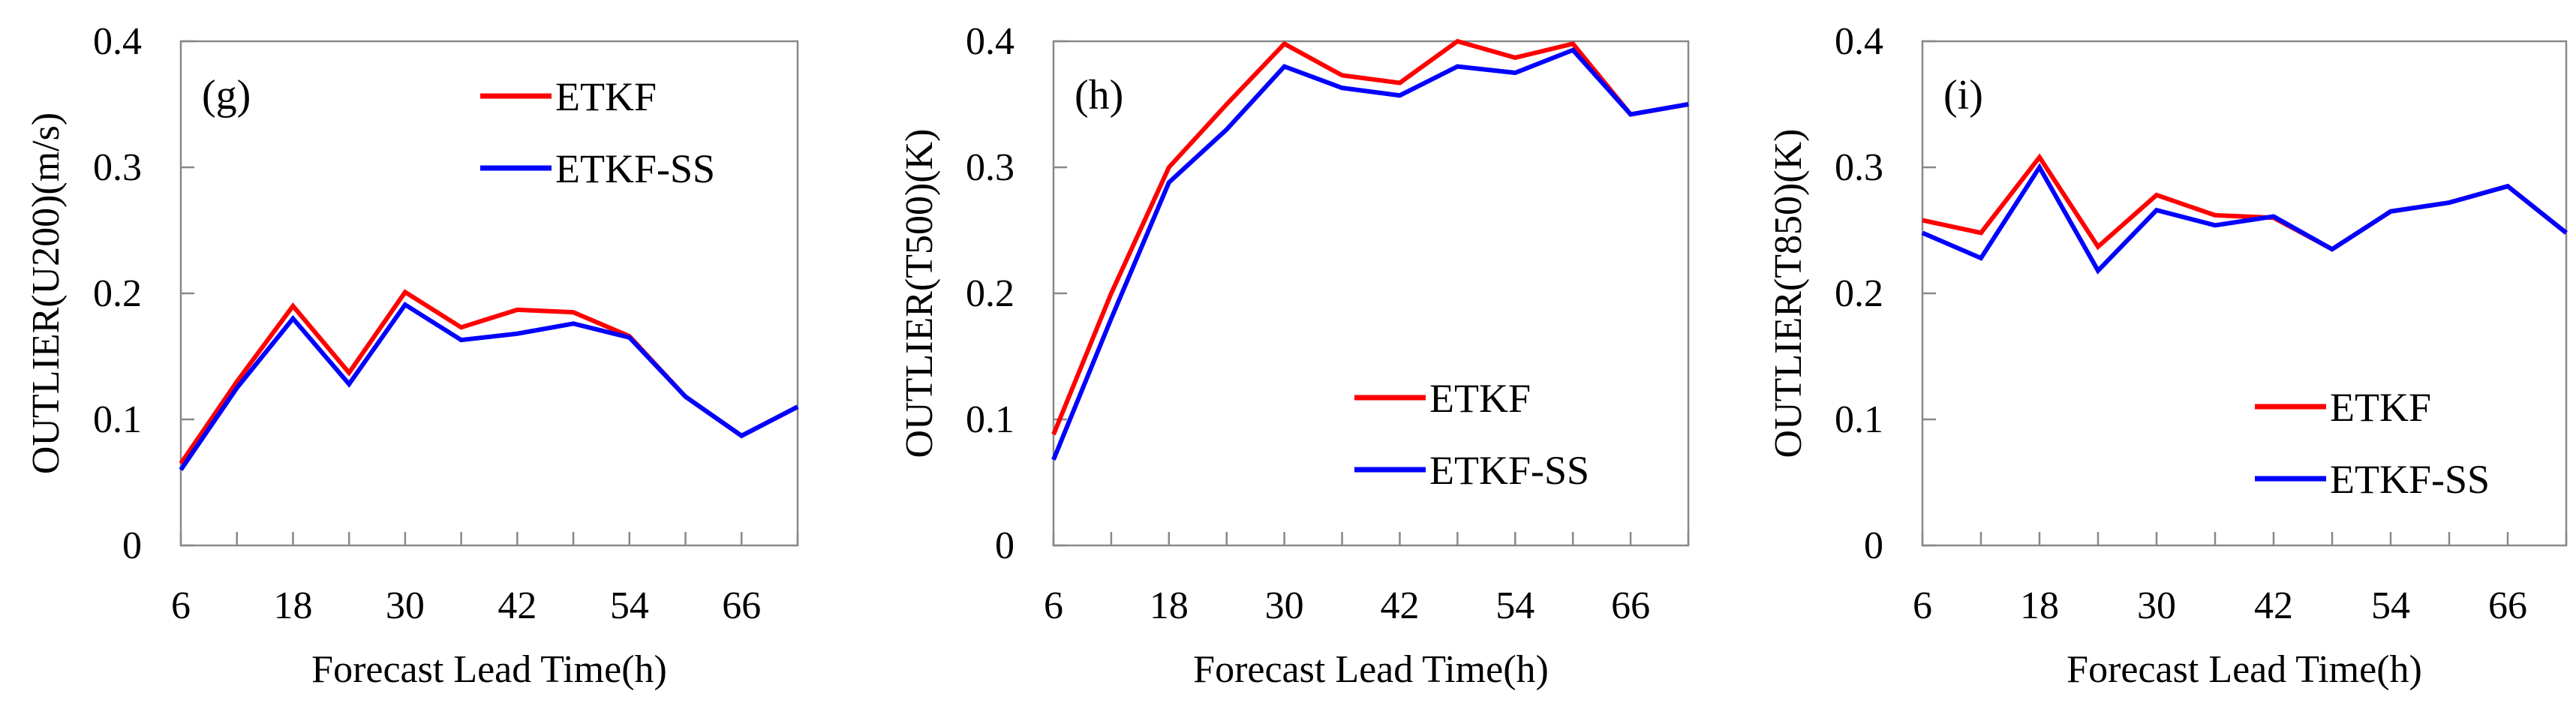 This screenshot has height=715, width=2576. What do you see at coordinates (919, 293) in the screenshot?
I see `y-axis-label: OUTLIER(T500)(K)` at bounding box center [919, 293].